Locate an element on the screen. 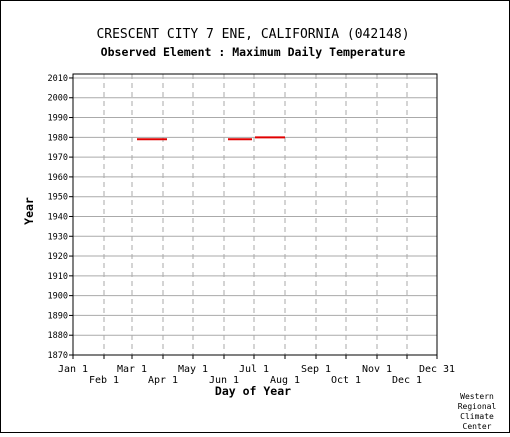  y-tick-label: 1940 is located at coordinates (58, 217).